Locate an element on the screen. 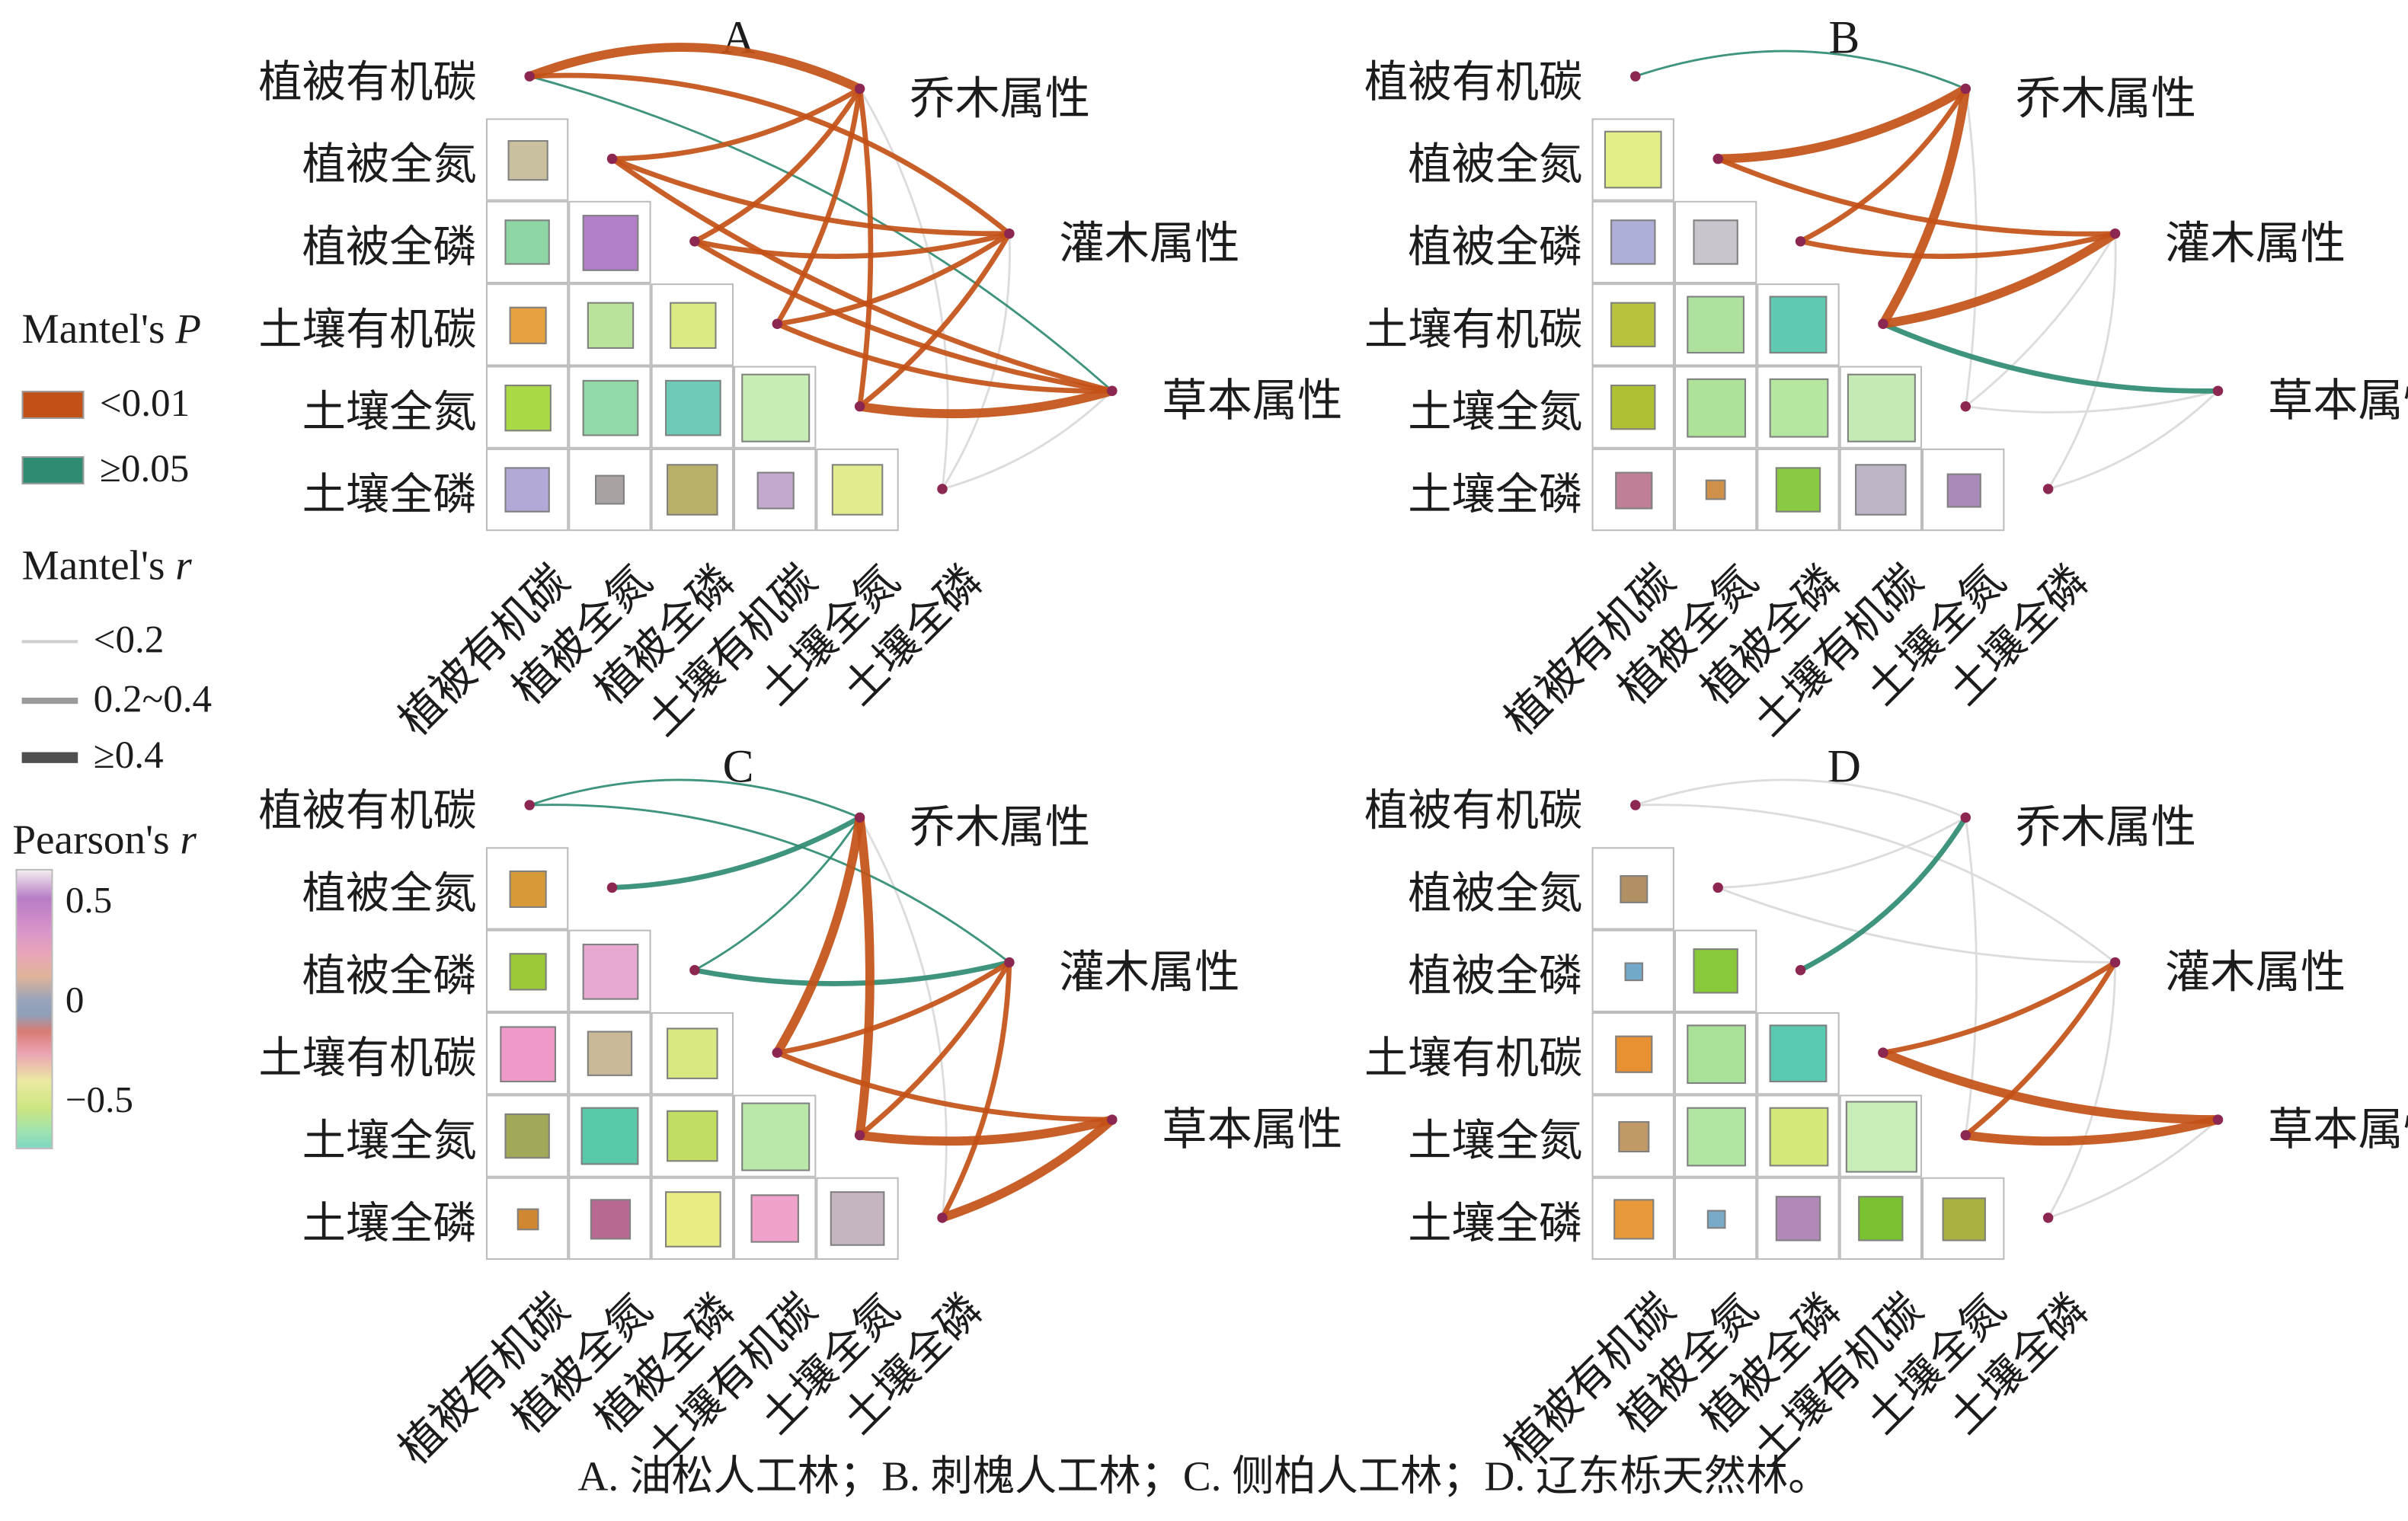 This screenshot has height=1521, width=2408. mantel-r-title-text: Mantel's is located at coordinates (93, 565).